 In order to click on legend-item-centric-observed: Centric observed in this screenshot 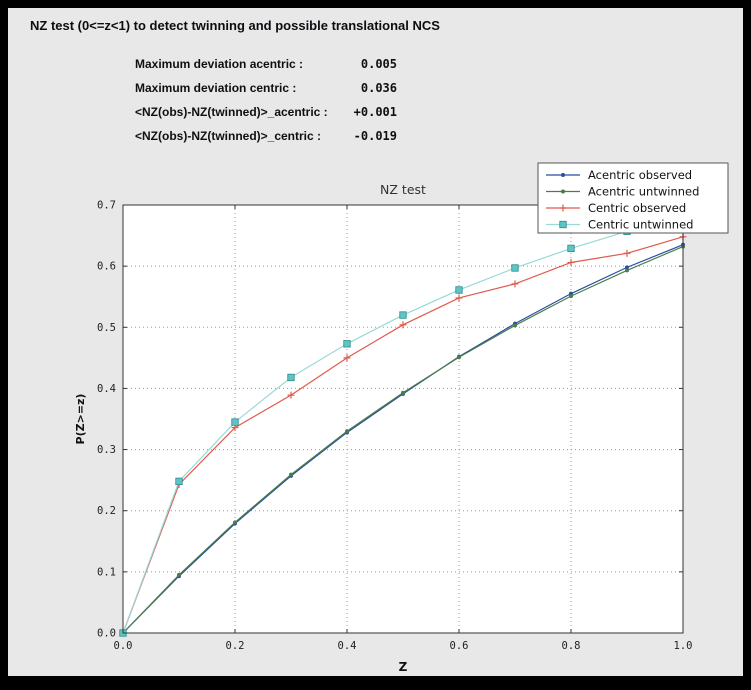, I will do `click(616, 208)`.